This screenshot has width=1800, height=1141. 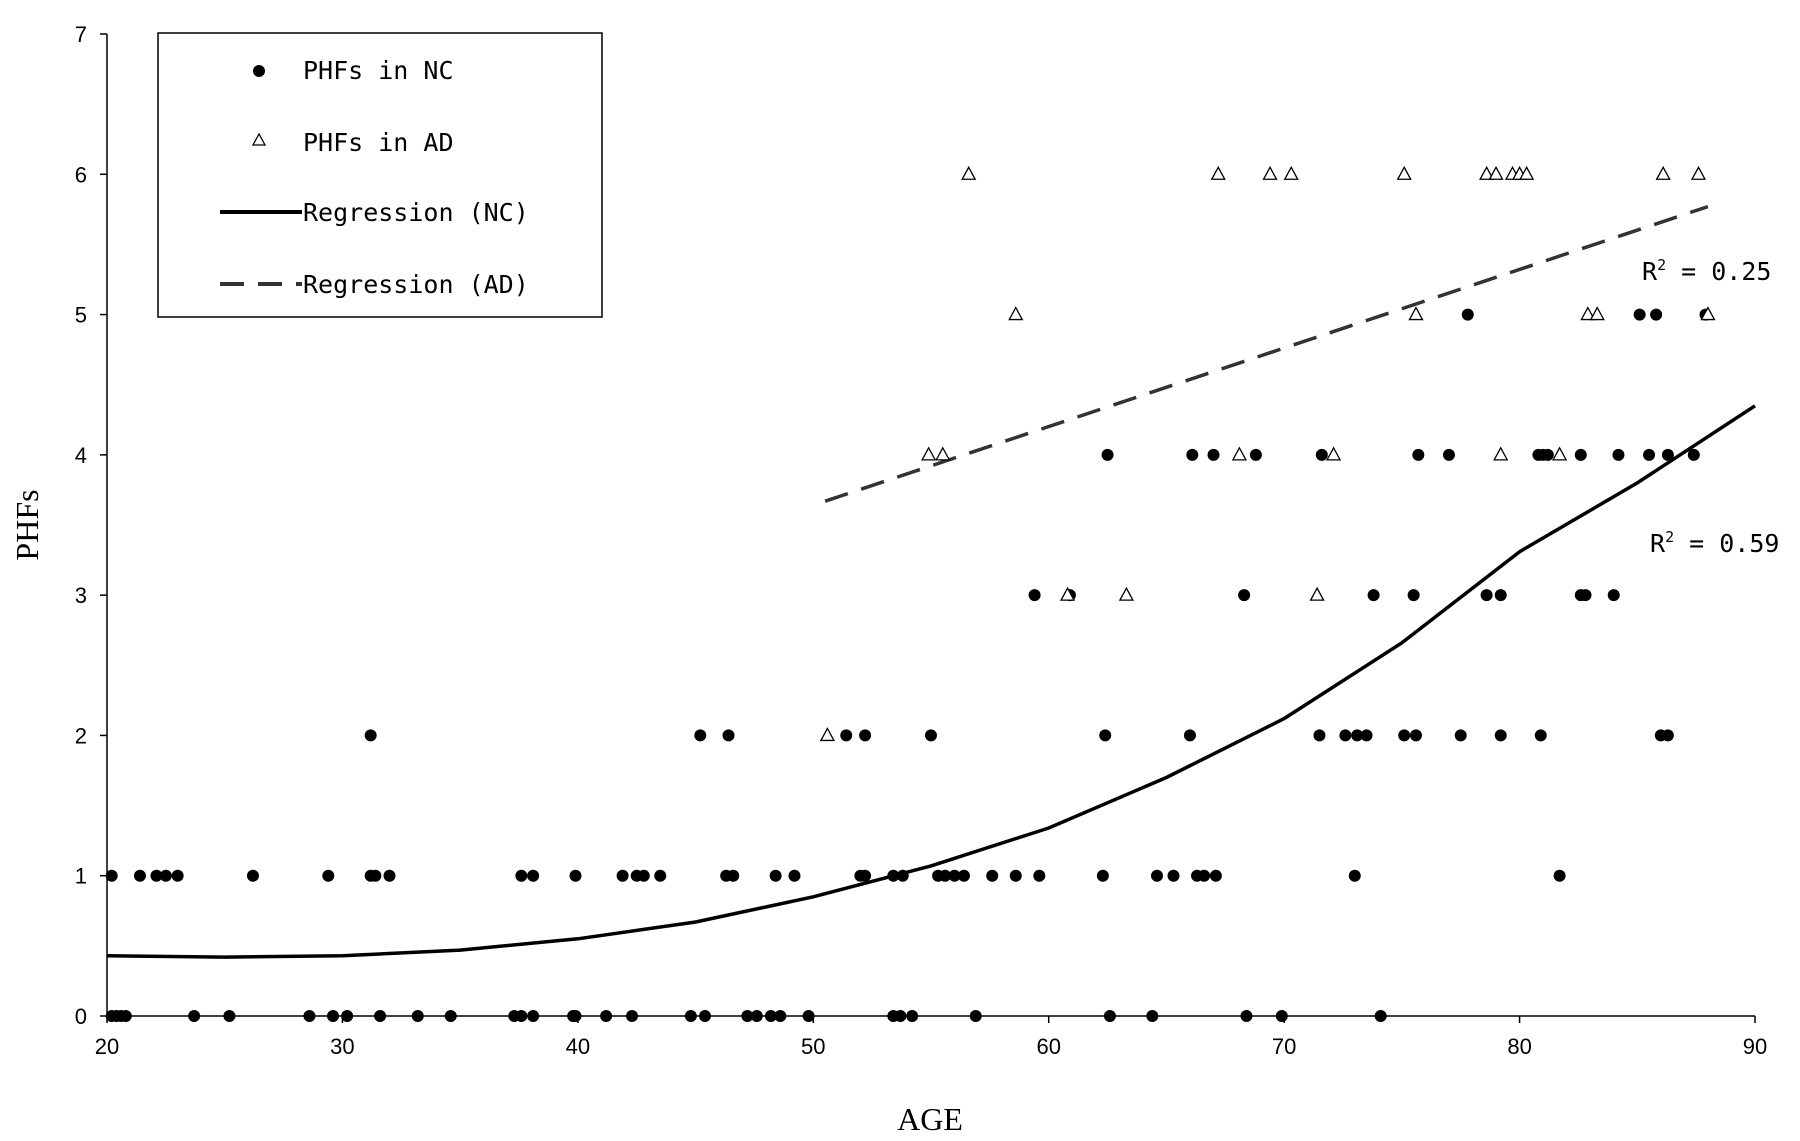 I want to click on legend-nc-regression-label: Regression (NC), so click(x=416, y=212).